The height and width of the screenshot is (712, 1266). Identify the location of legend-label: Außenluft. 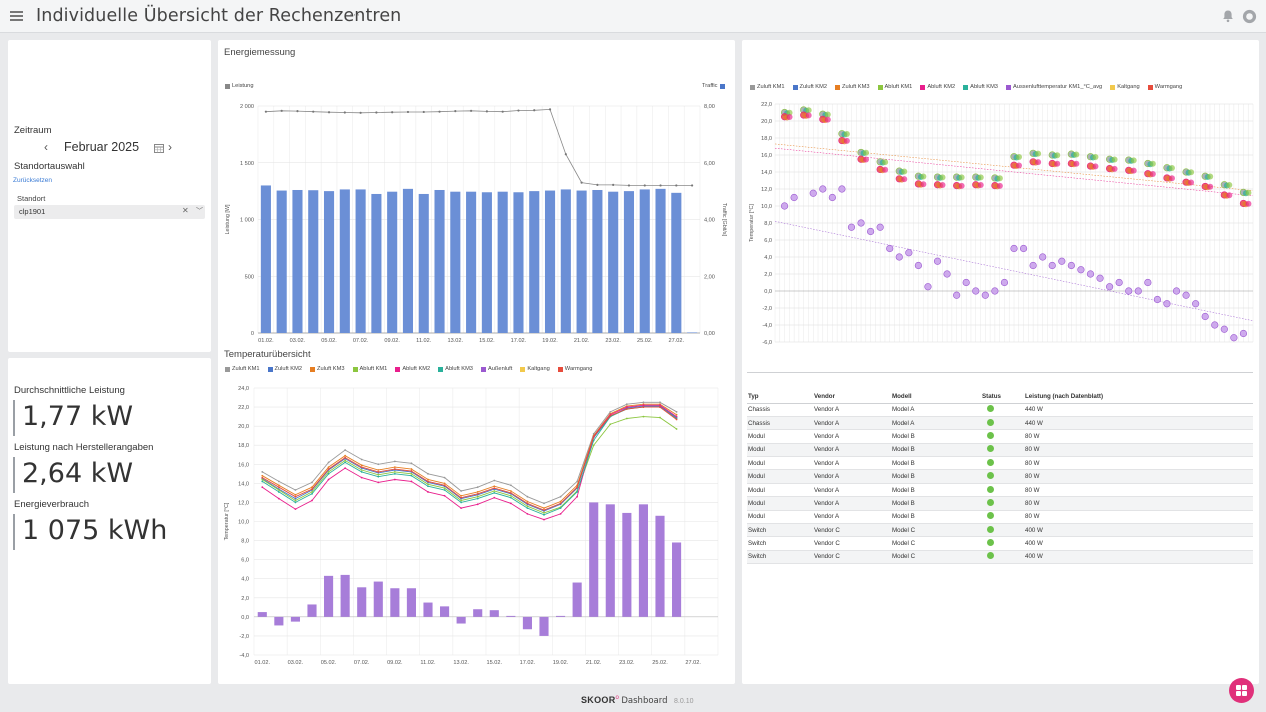
(500, 369).